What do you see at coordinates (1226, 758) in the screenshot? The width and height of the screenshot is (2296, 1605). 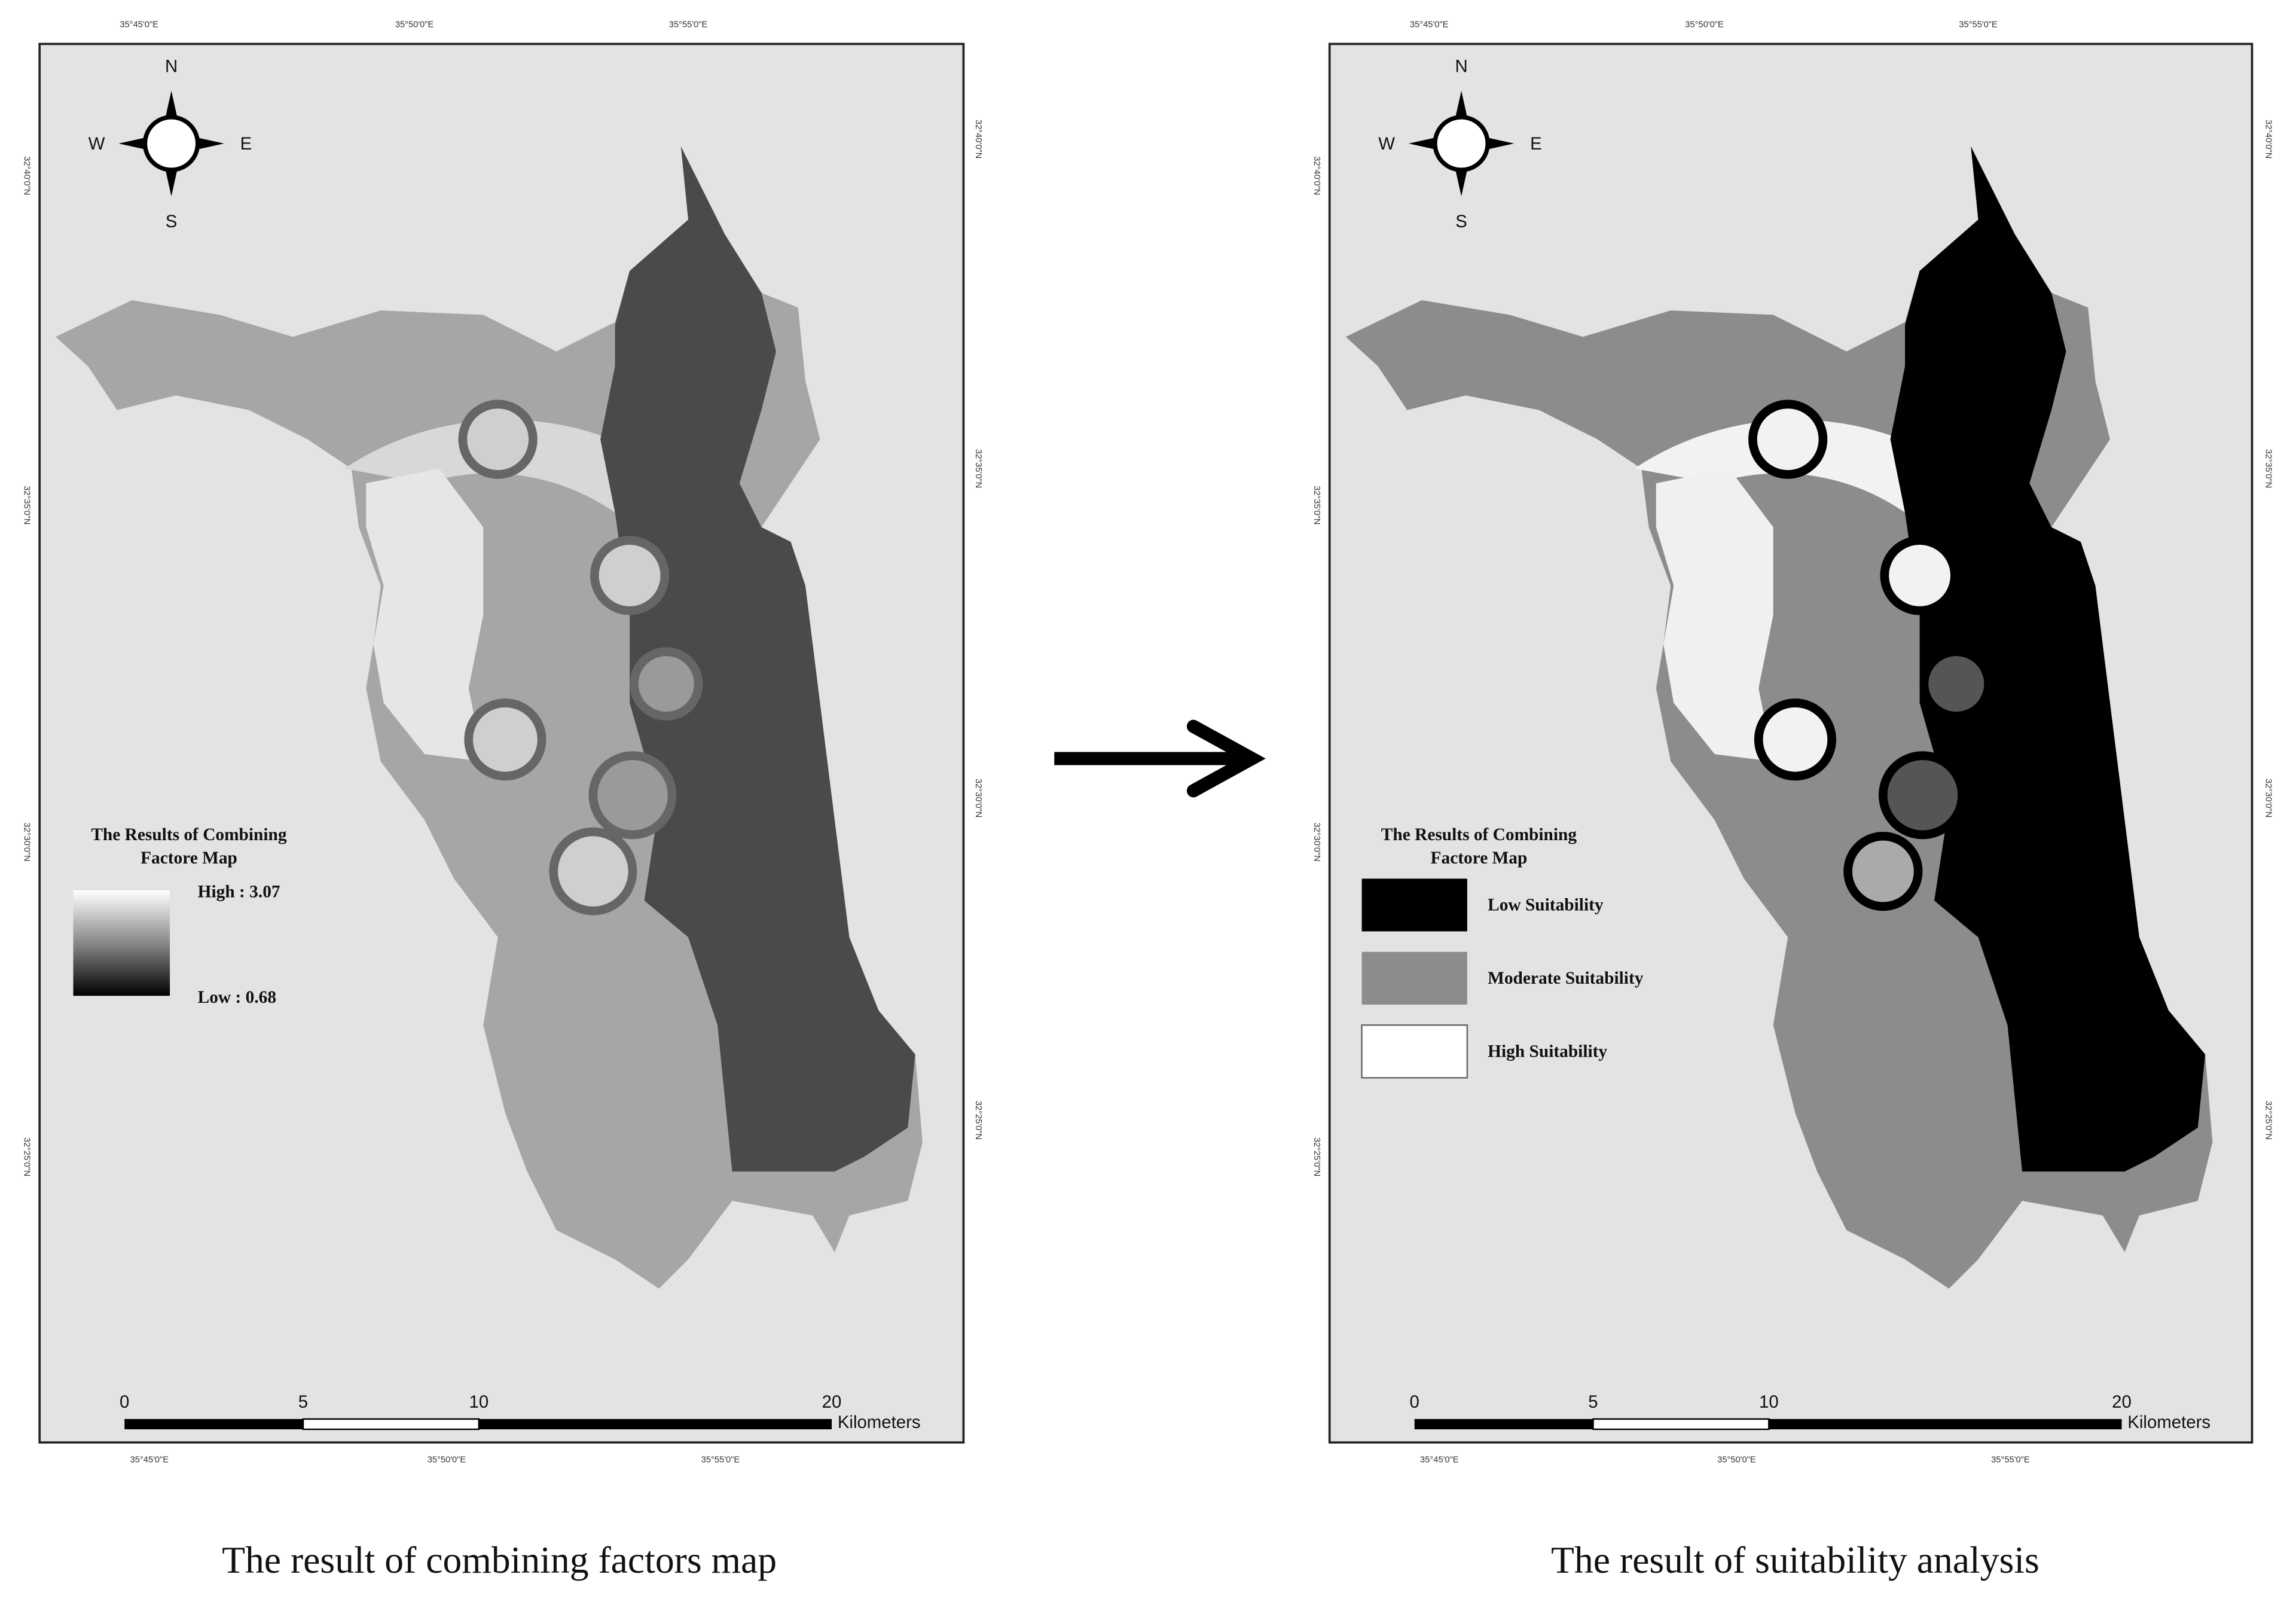 I see `arrow-head` at bounding box center [1226, 758].